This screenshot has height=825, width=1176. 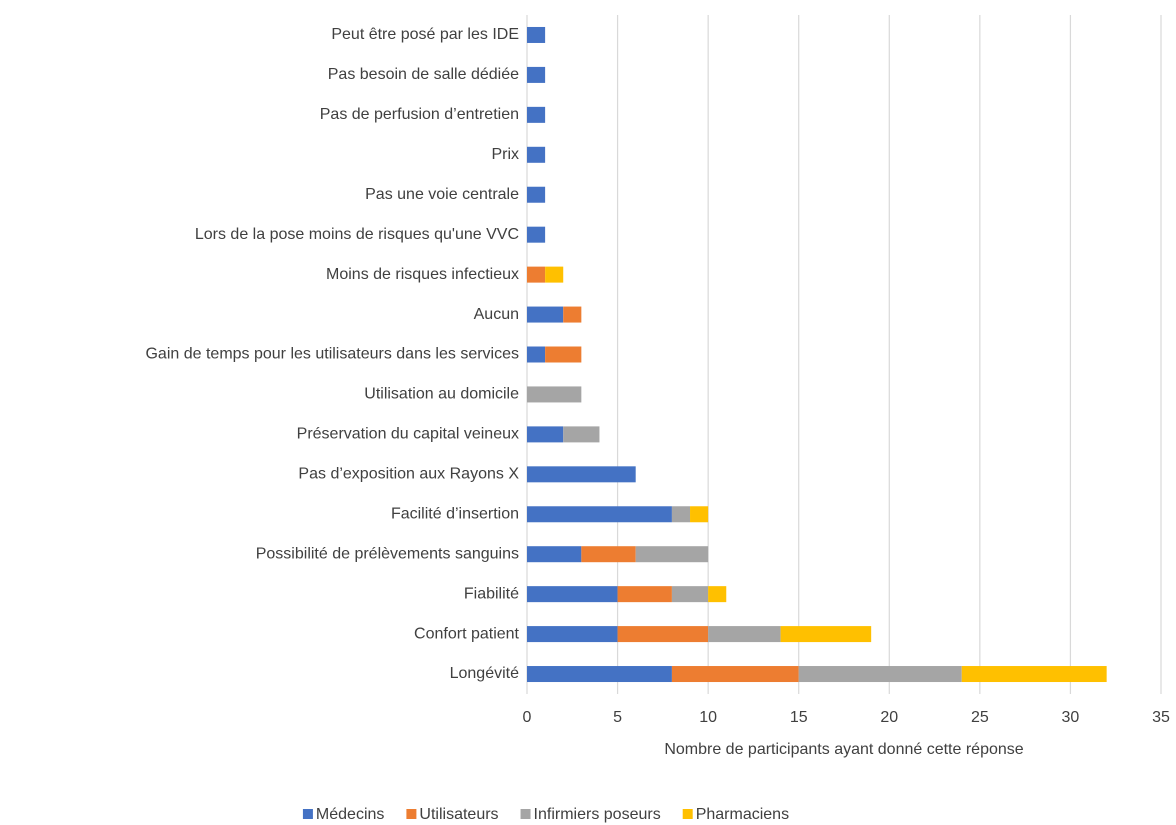 I want to click on y-tick-label: Possibilité de prélèvements sanguins, so click(x=387, y=553).